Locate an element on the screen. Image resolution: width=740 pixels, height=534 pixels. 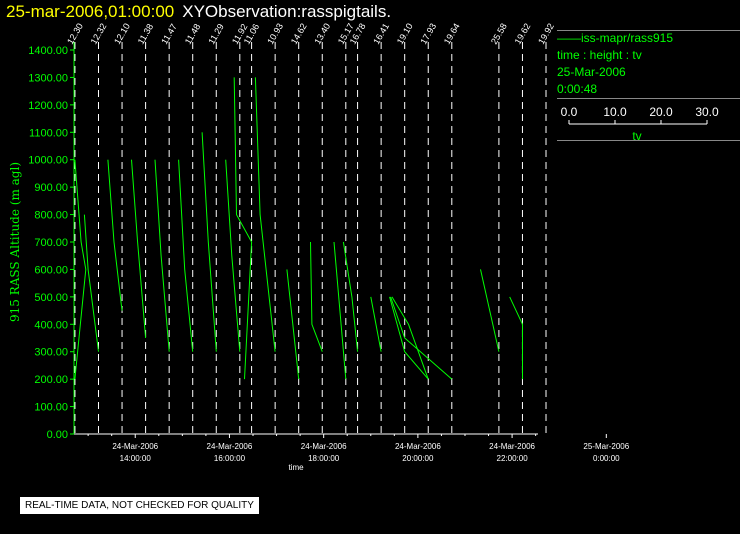
profile-label: 11.38 is located at coordinates (146, 34).